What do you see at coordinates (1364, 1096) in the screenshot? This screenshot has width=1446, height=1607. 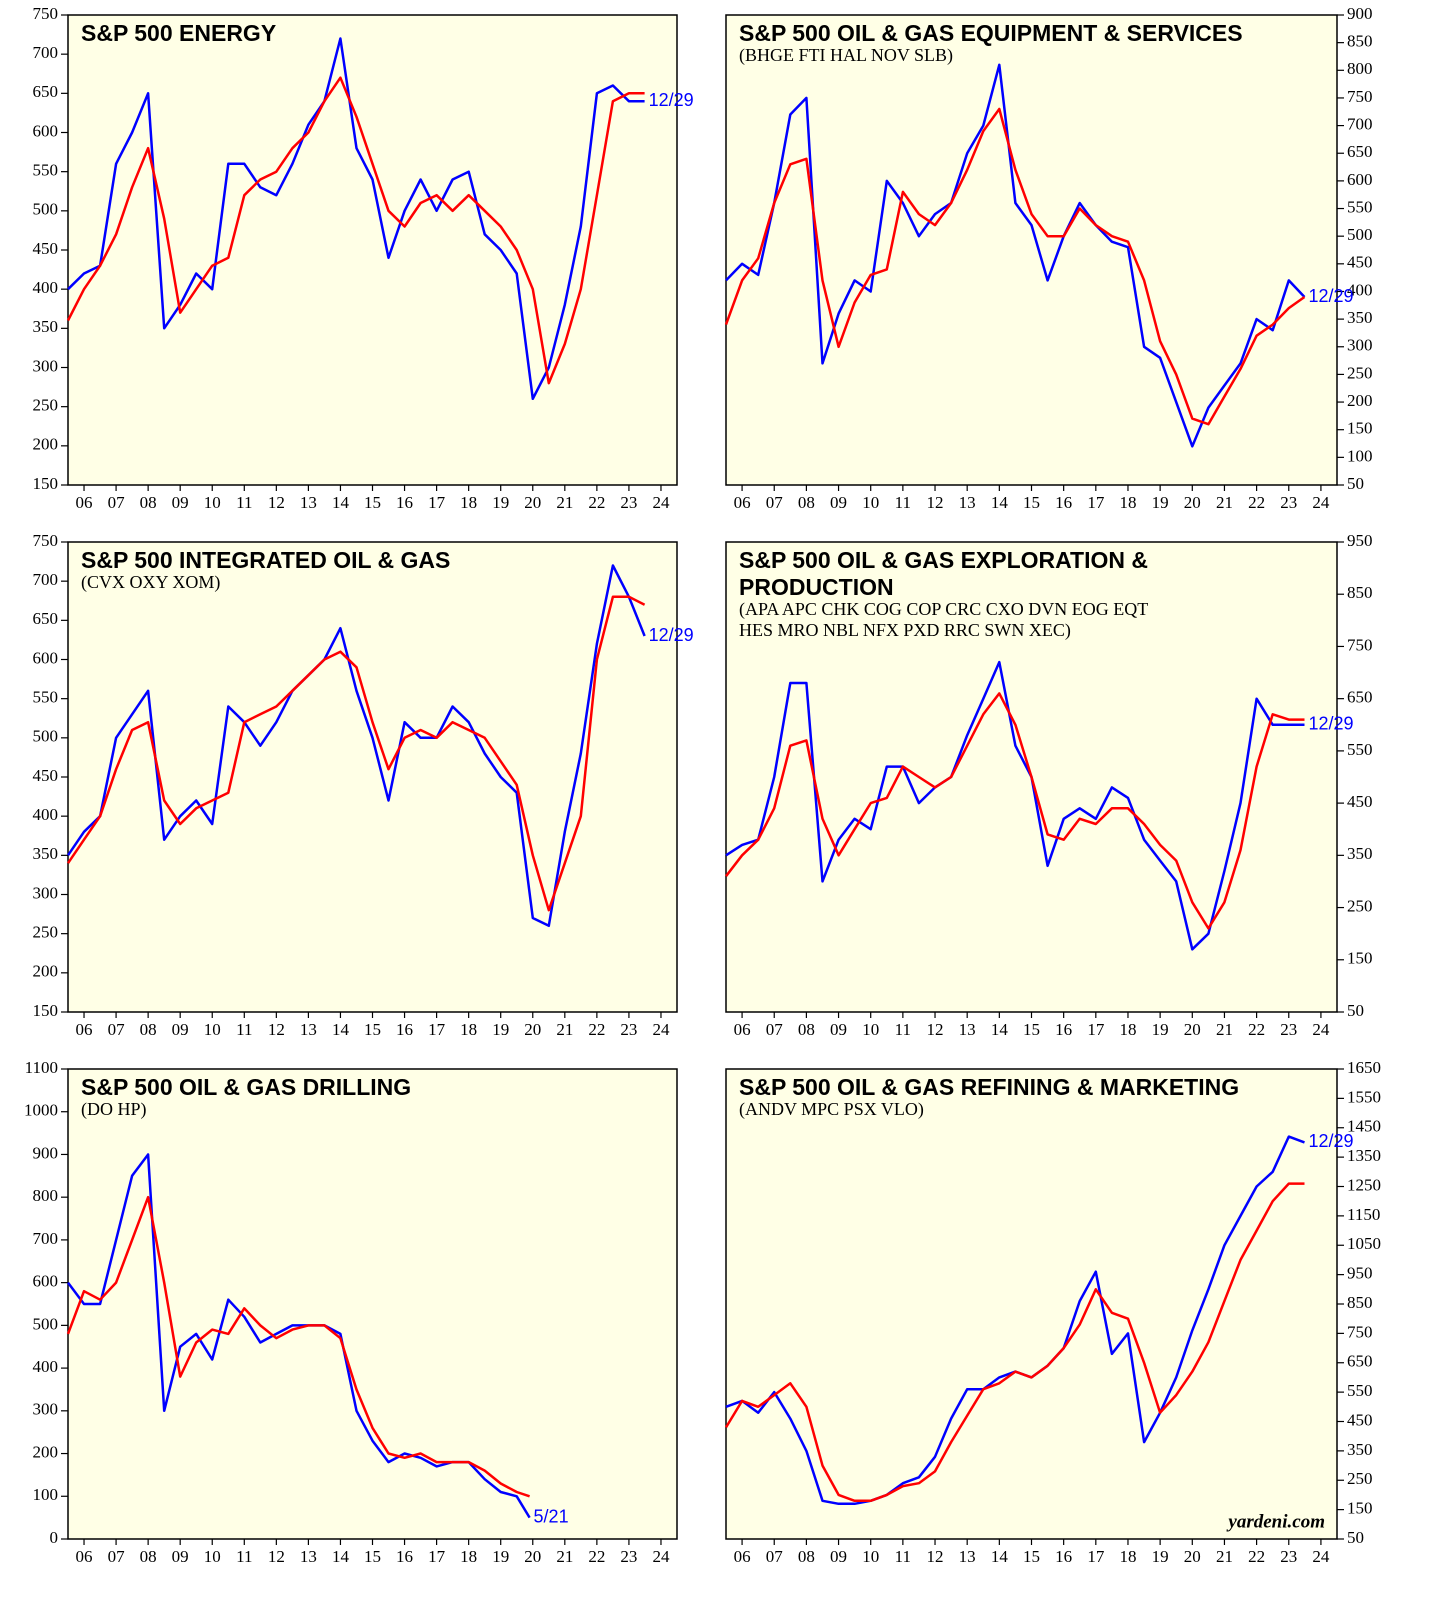 I see `y-tick-label: 1550` at bounding box center [1364, 1096].